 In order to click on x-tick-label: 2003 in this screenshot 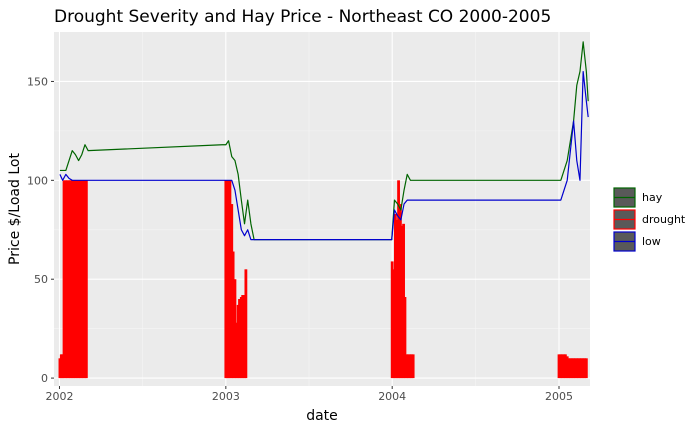, I will do `click(226, 396)`.